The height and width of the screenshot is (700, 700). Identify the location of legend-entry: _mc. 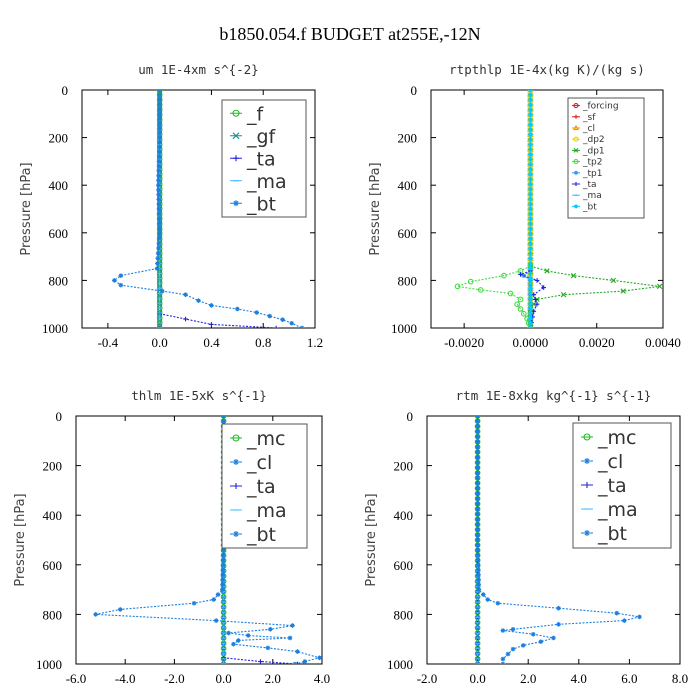
(616, 438).